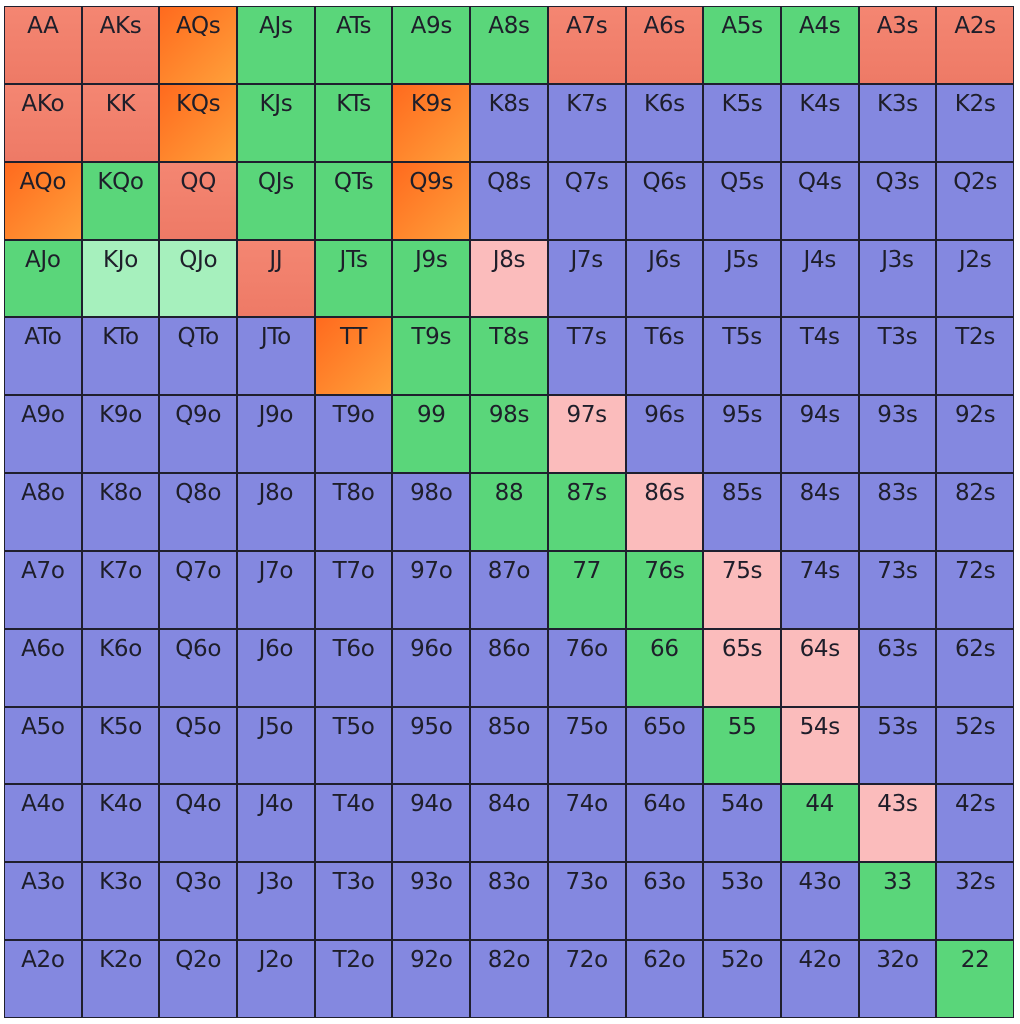 The width and height of the screenshot is (1020, 1024). I want to click on hand-cell-kjo: KJo, so click(120, 278).